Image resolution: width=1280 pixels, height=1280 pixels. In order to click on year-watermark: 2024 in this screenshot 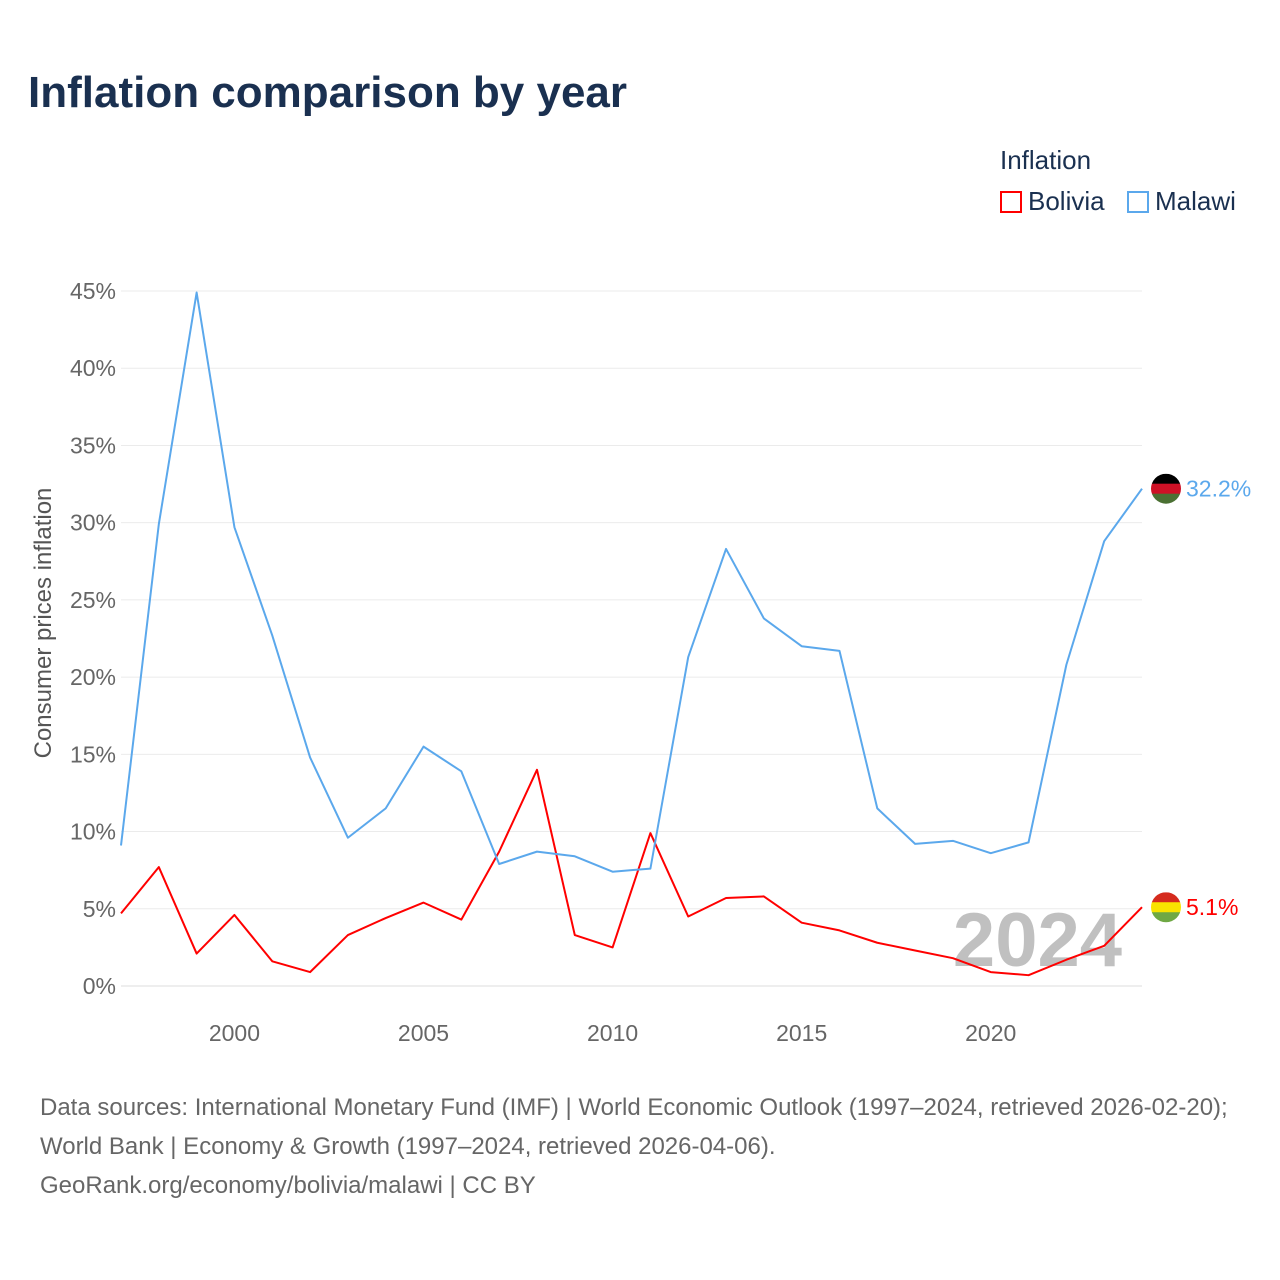, I will do `click(1037, 940)`.